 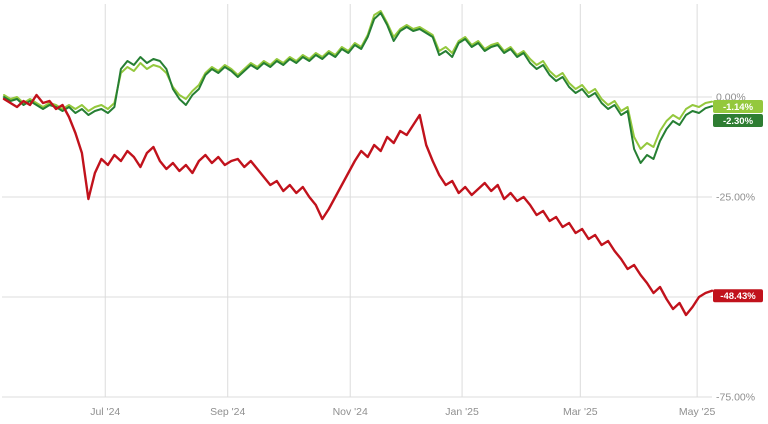 I want to click on x-tick-label: Nov '24, so click(x=350, y=412).